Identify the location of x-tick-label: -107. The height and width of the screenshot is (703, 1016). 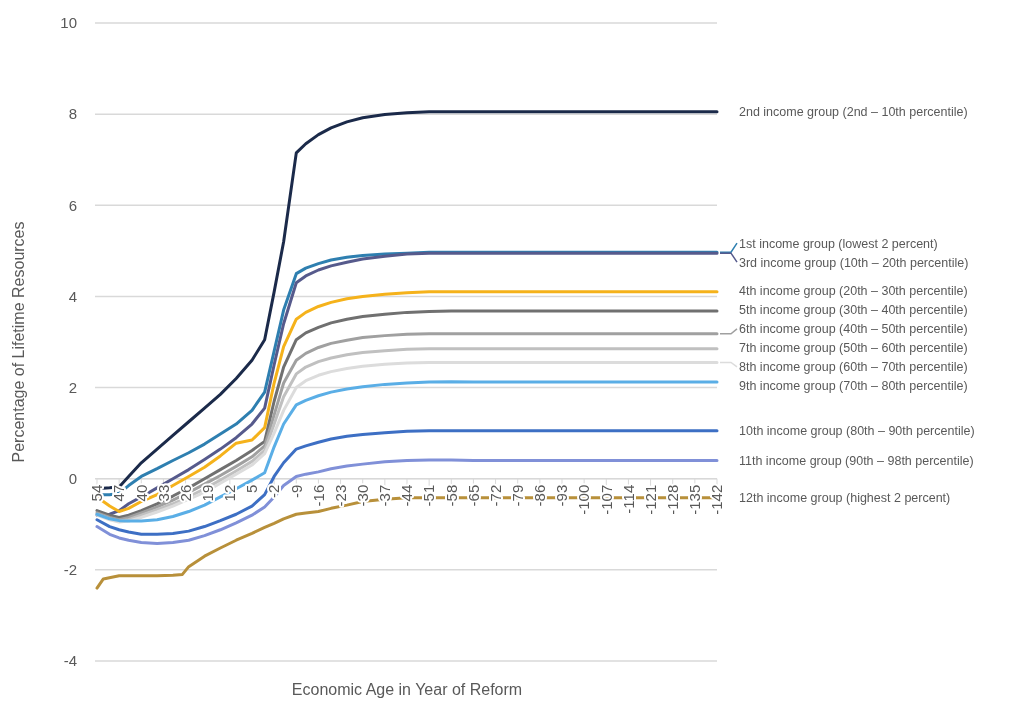
(606, 499).